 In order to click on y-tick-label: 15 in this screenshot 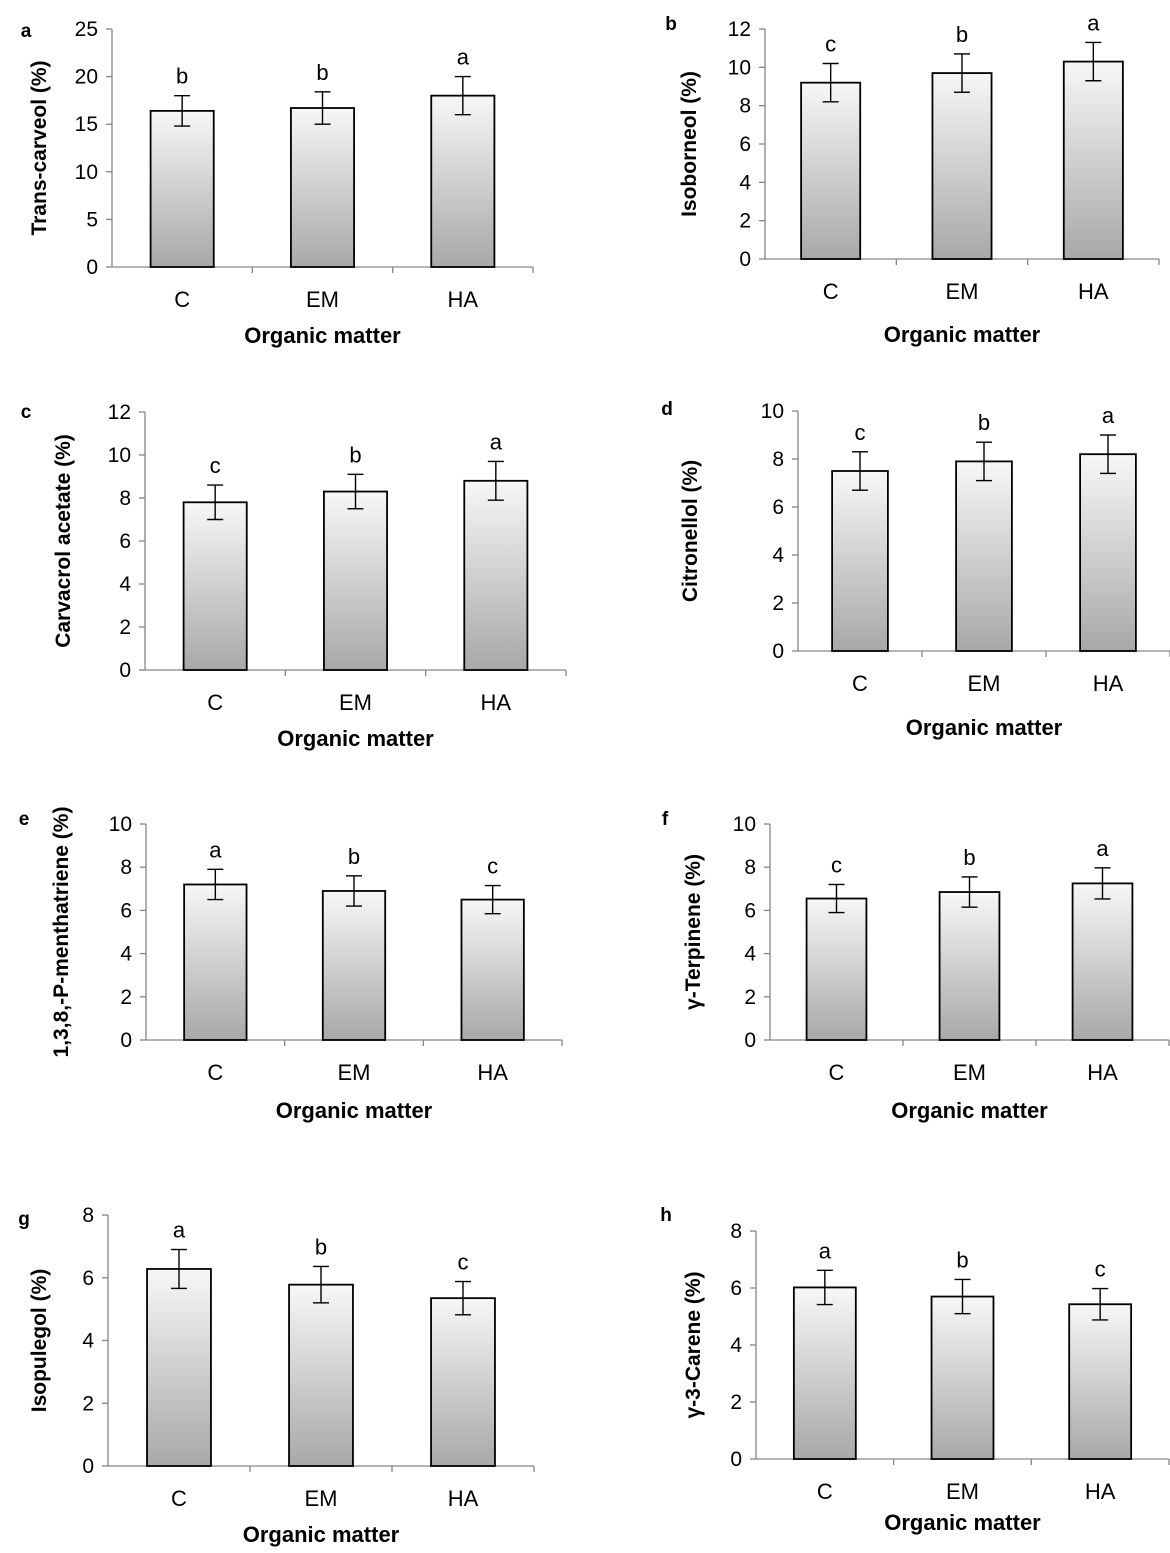, I will do `click(86, 124)`.